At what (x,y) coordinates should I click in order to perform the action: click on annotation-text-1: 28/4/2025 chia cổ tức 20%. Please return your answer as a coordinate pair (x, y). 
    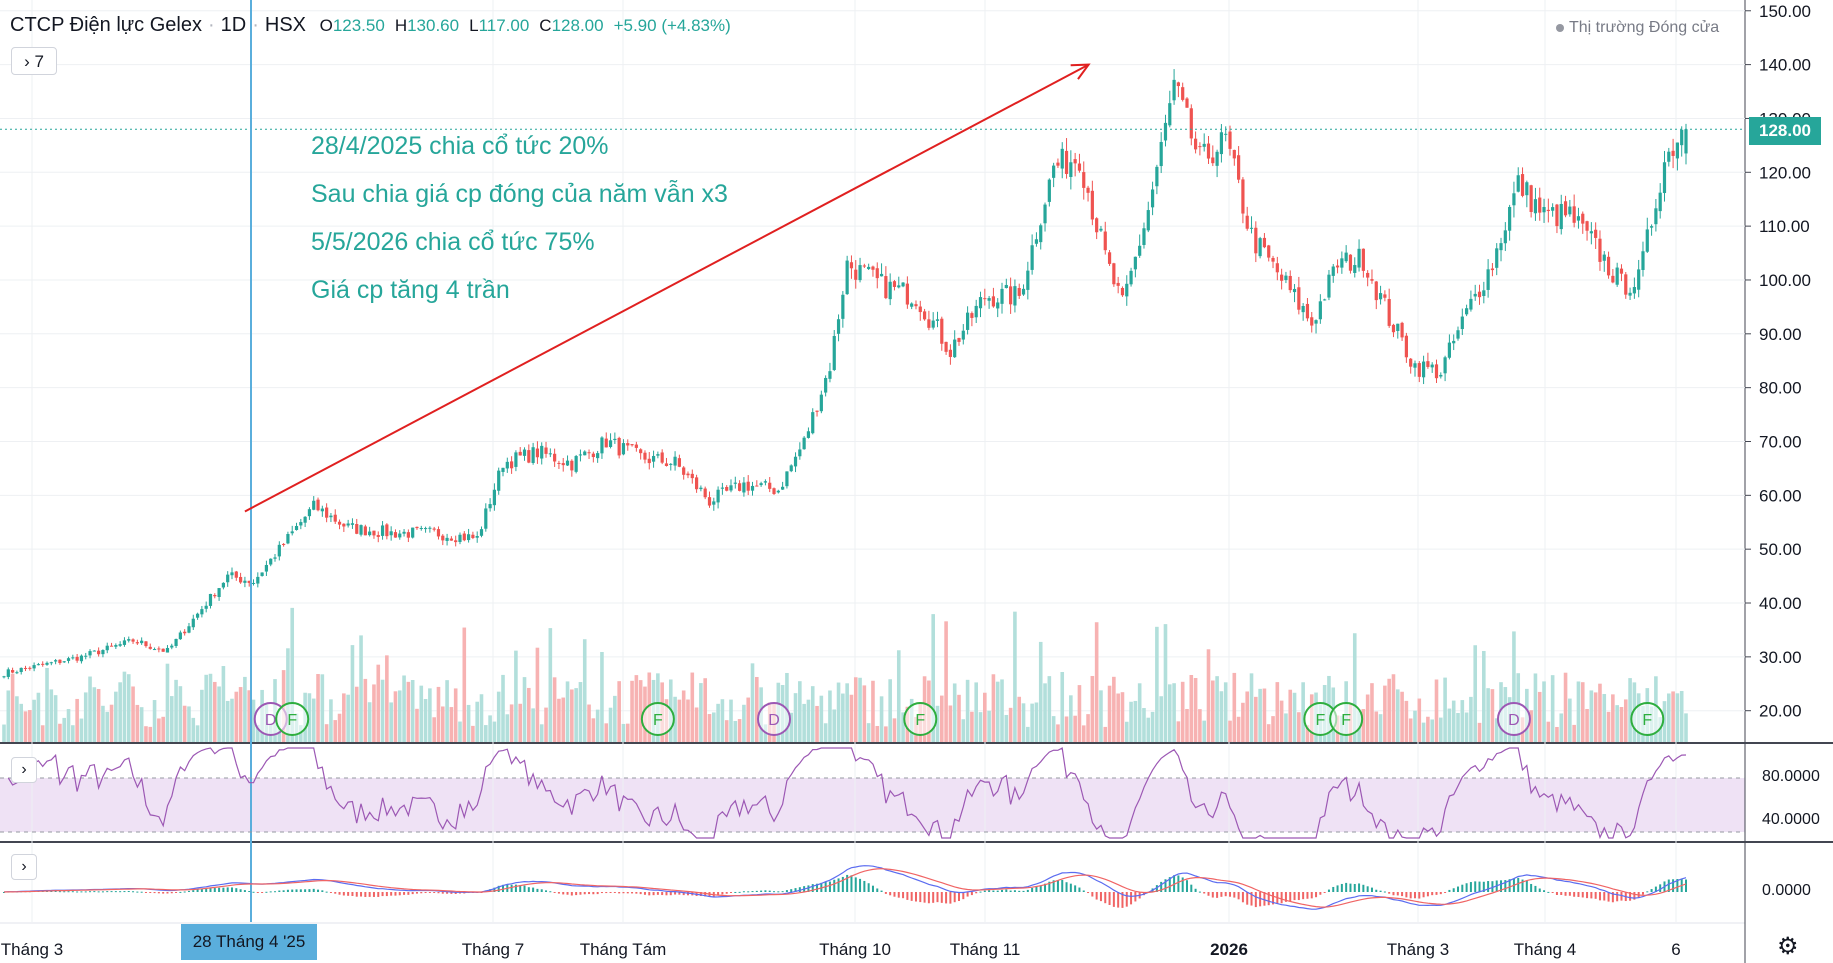
    Looking at the image, I should click on (460, 146).